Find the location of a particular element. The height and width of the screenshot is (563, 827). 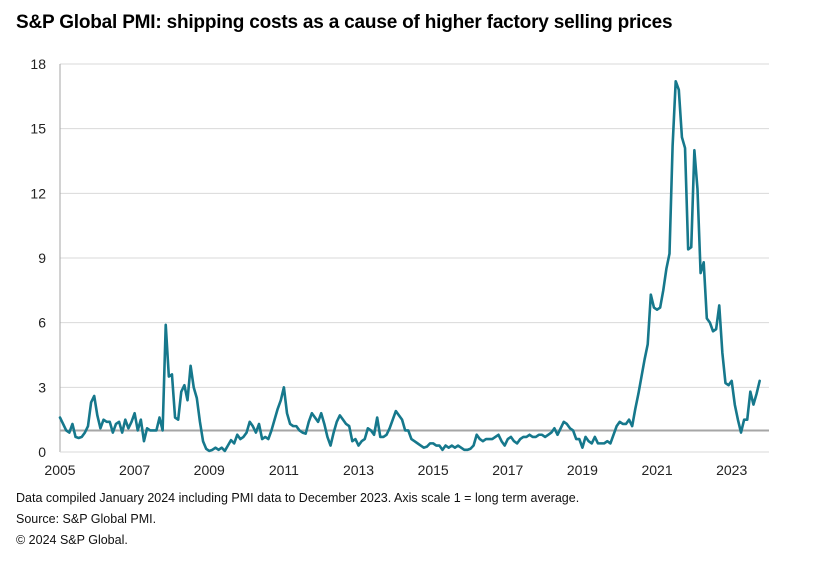

copyright-note: © 2024 S&P Global. is located at coordinates (72, 540).